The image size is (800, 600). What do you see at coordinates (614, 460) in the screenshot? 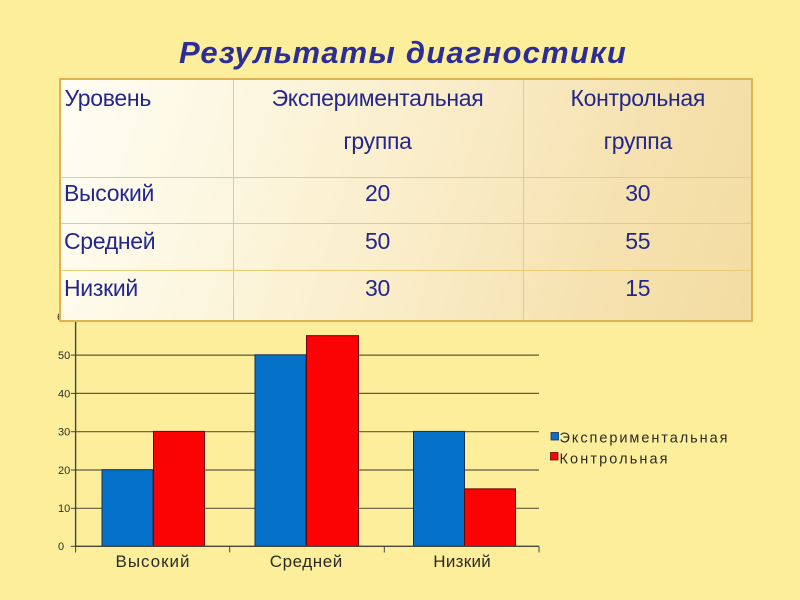
I see `svg-text: Контрольная` at bounding box center [614, 460].